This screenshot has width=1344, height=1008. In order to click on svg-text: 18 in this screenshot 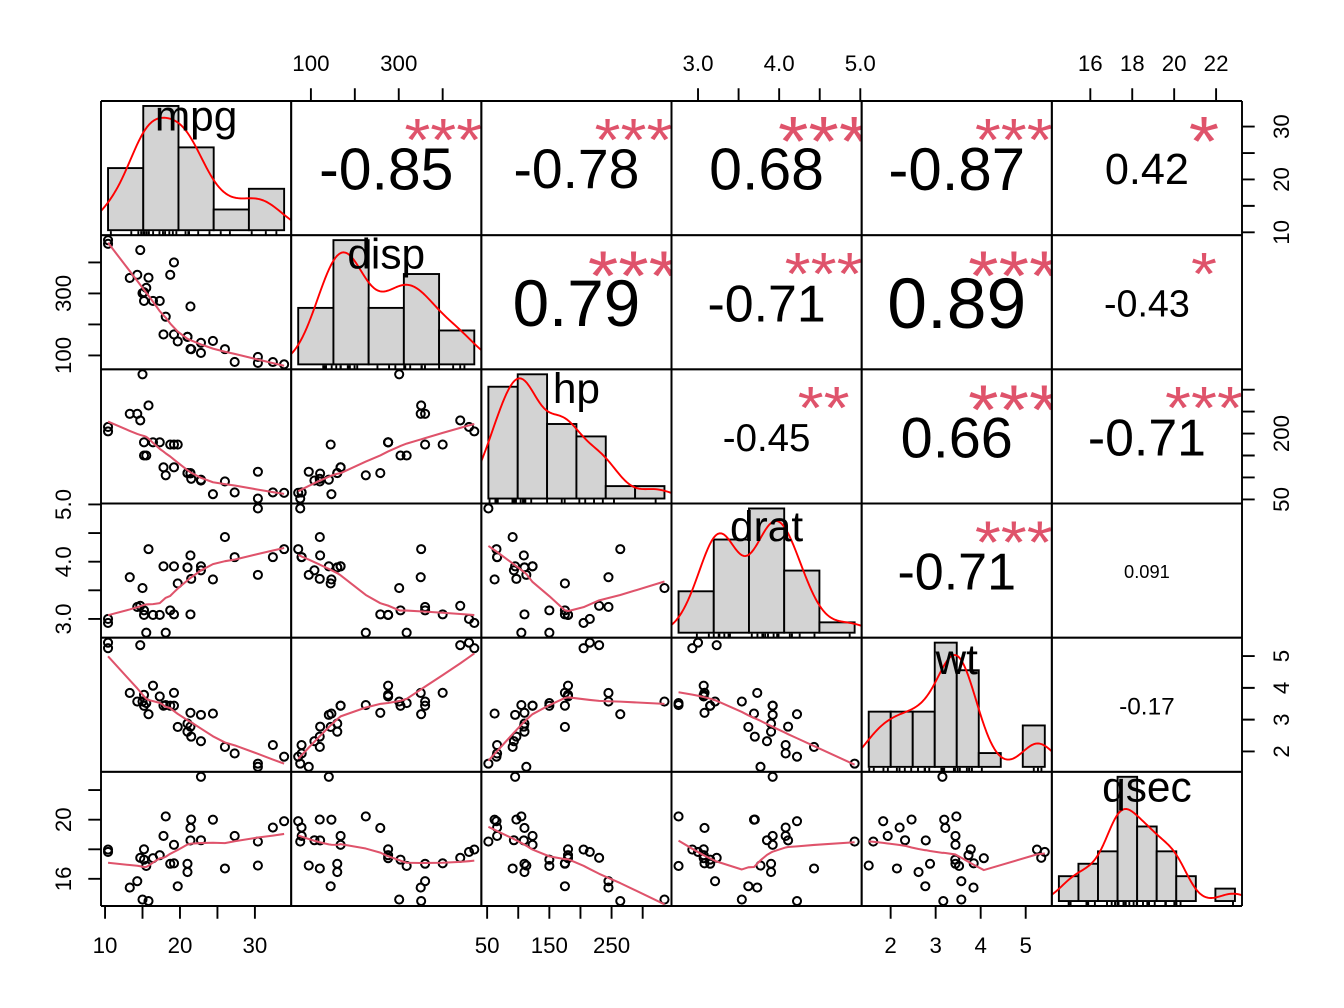, I will do `click(1132, 63)`.